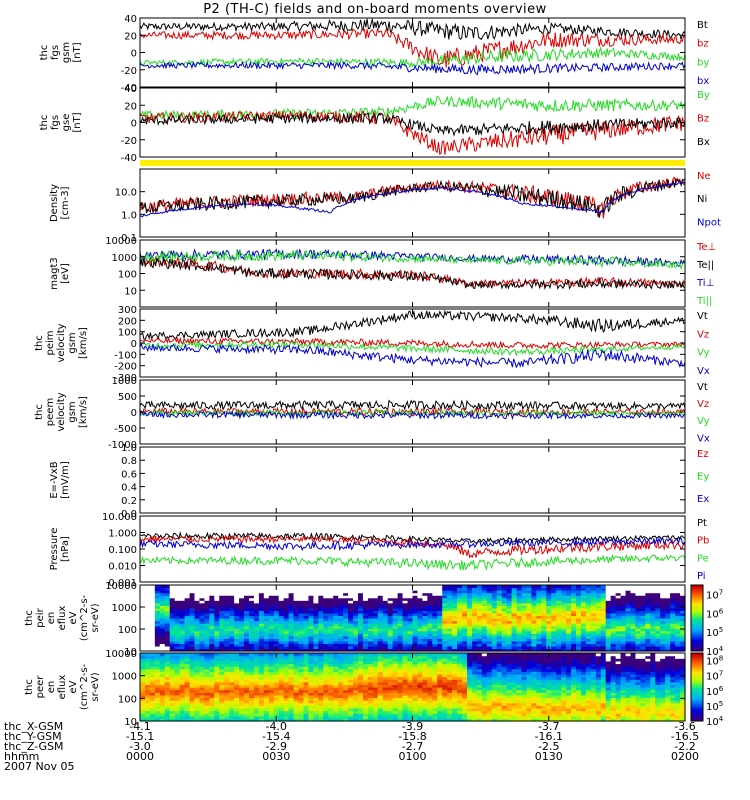  What do you see at coordinates (44, 53) in the screenshot?
I see `y-axis-label: thc` at bounding box center [44, 53].